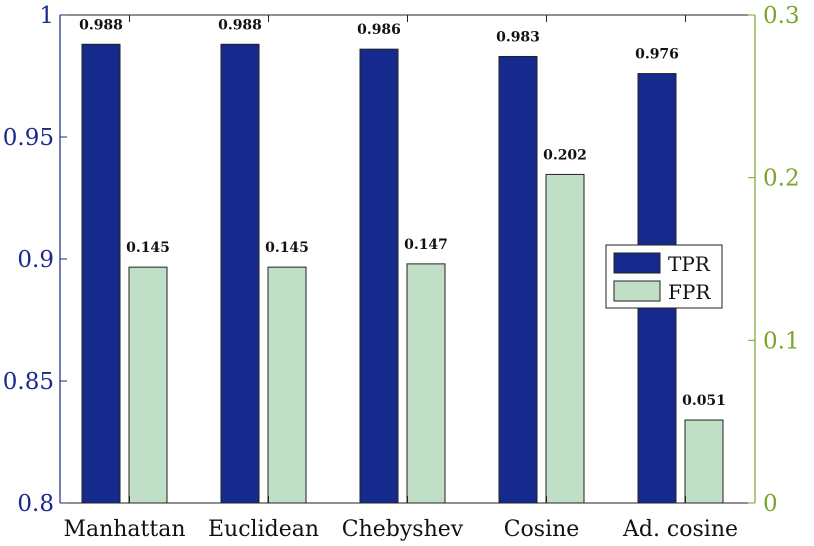  What do you see at coordinates (379, 276) in the screenshot?
I see `bar-tpr-chebyshev` at bounding box center [379, 276].